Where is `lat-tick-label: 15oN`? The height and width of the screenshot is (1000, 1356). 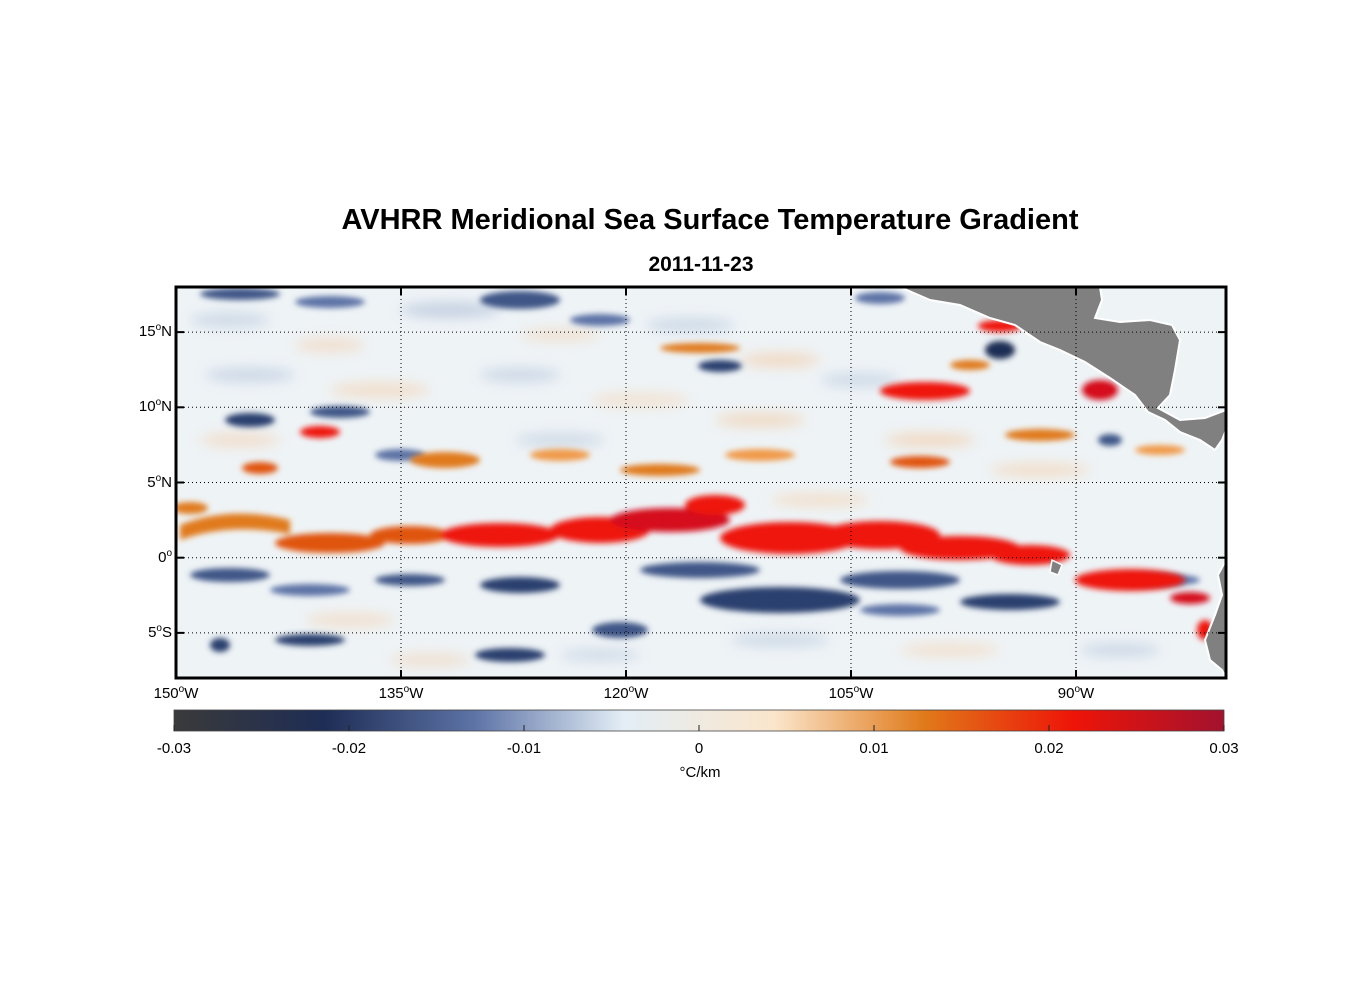 lat-tick-label: 15oN is located at coordinates (155, 331).